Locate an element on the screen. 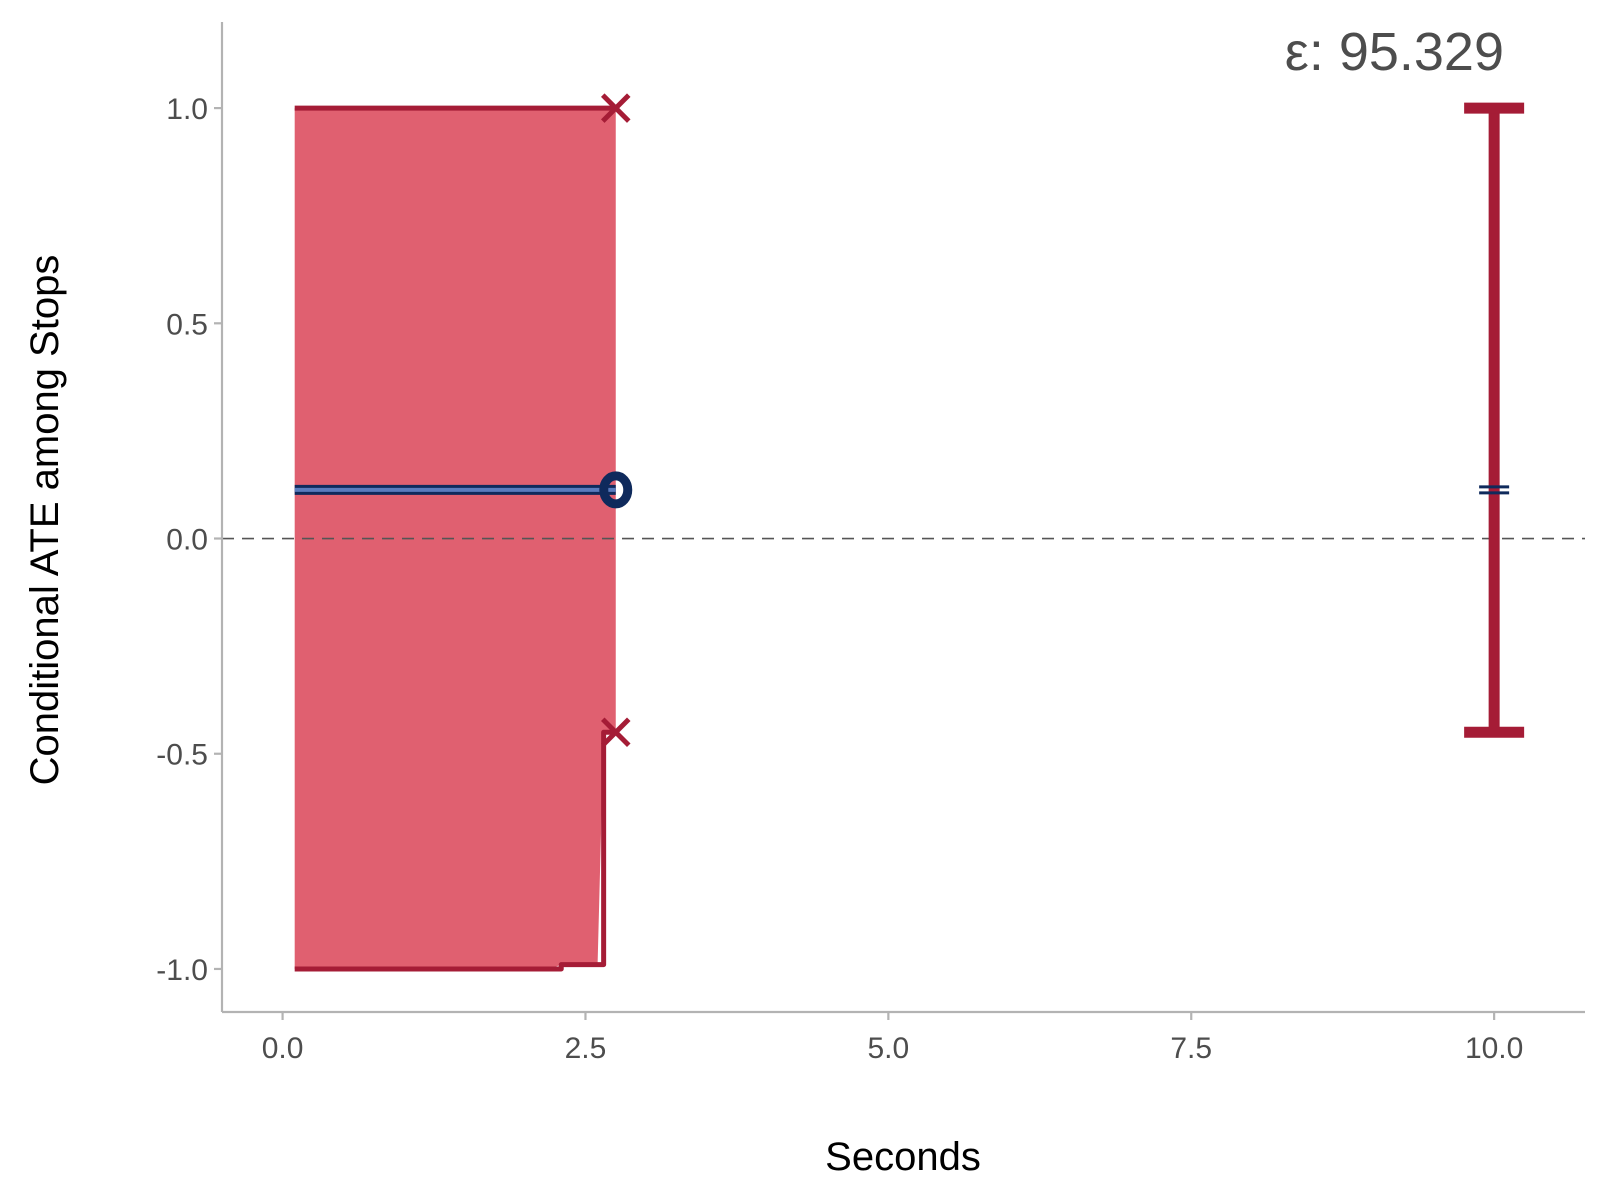 This screenshot has height=1200, width=1600. y-axis-title: Conditional ATE among Stops is located at coordinates (45, 520).